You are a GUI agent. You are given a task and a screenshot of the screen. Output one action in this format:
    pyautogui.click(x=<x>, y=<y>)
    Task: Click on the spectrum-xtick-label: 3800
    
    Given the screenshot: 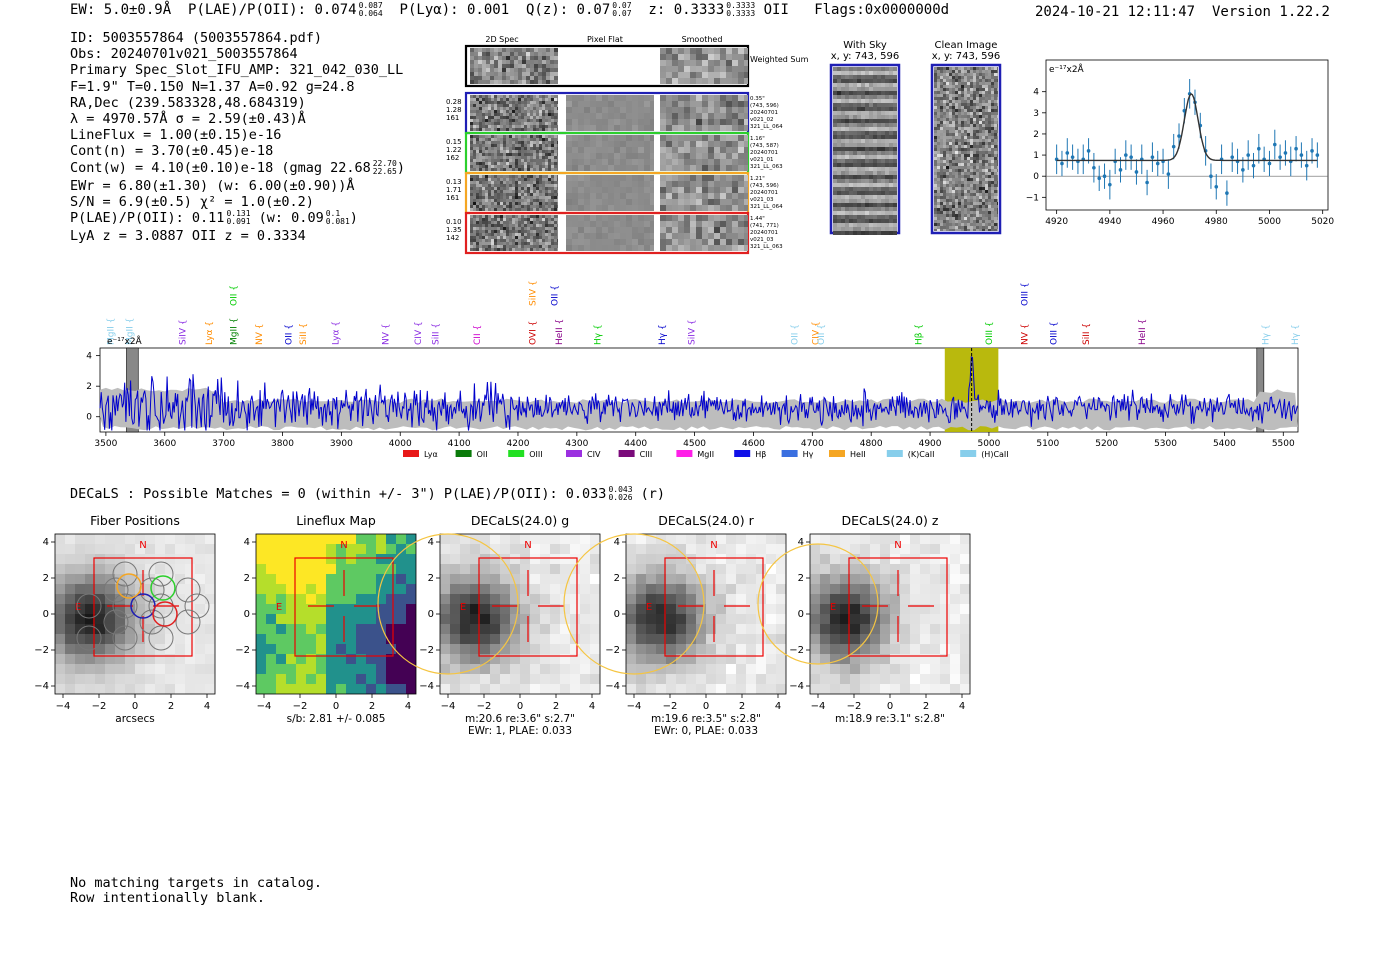 What is the action you would take?
    pyautogui.click(x=282, y=444)
    